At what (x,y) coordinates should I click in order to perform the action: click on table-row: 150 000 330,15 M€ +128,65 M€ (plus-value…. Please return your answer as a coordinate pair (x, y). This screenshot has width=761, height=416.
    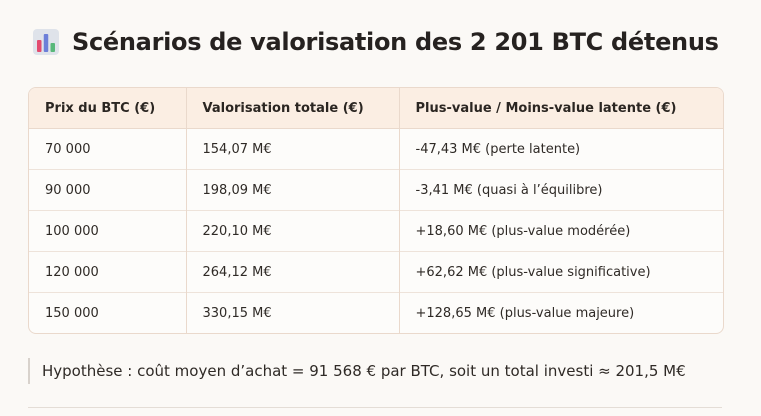
    Looking at the image, I should click on (376, 312).